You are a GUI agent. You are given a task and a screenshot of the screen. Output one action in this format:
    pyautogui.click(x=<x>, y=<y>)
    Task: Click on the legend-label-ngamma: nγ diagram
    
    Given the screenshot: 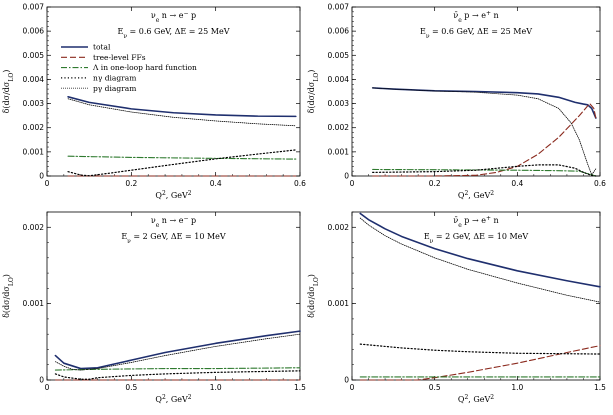 What is the action you would take?
    pyautogui.click(x=114, y=78)
    